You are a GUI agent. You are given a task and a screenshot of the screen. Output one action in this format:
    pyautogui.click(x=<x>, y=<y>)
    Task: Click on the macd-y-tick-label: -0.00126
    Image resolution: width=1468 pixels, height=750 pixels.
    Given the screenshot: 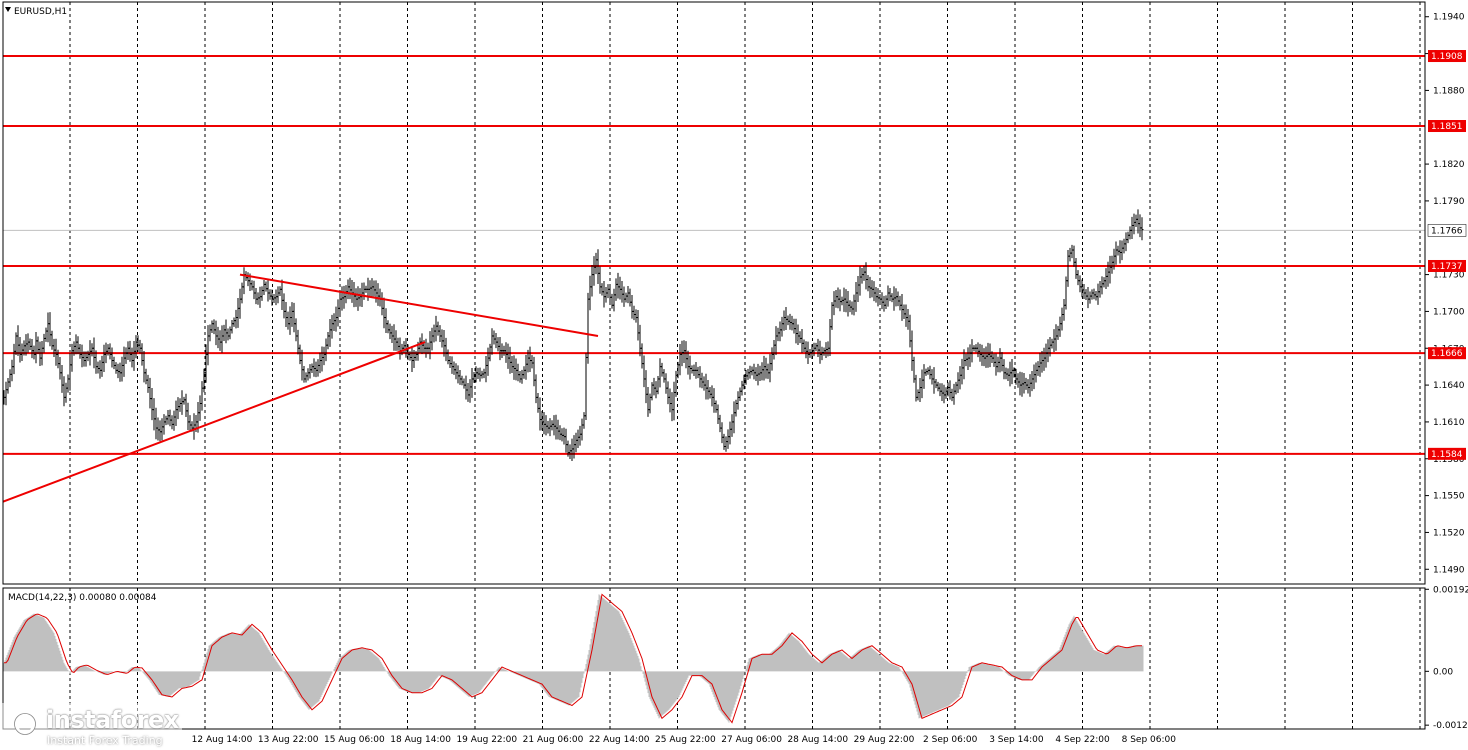 What is the action you would take?
    pyautogui.click(x=1450, y=726)
    